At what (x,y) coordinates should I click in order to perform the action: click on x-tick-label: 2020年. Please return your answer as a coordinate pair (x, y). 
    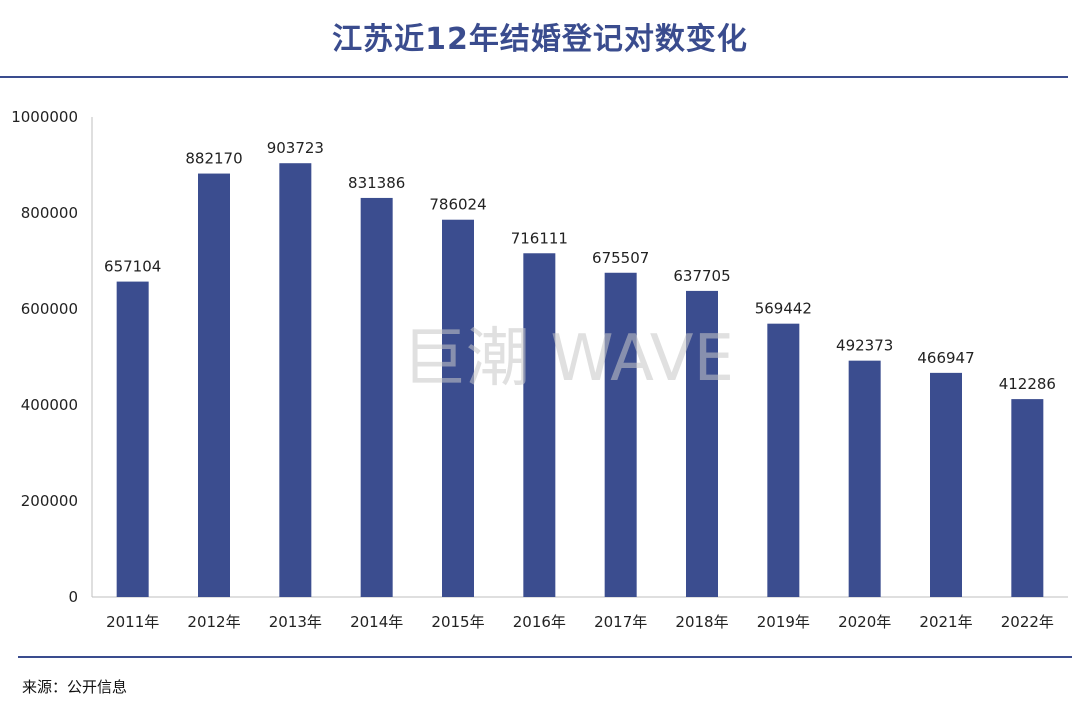
    Looking at the image, I should click on (864, 622).